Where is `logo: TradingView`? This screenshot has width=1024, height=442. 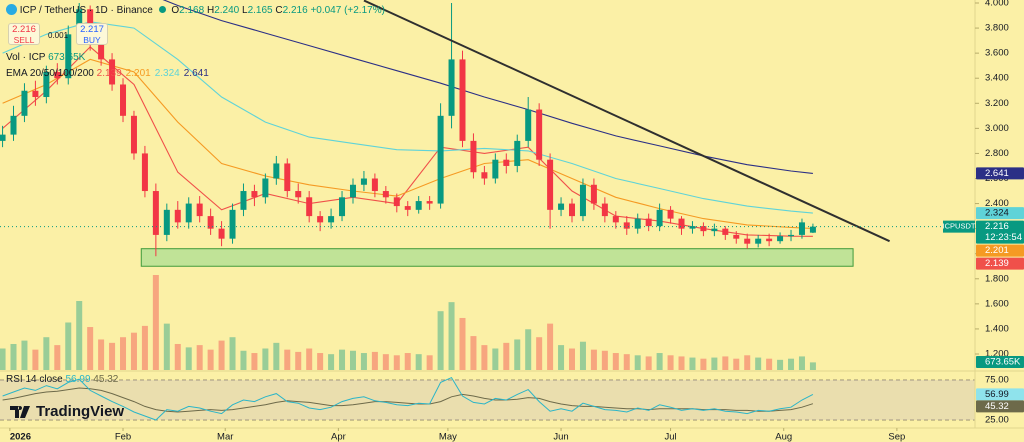 logo: TradingView is located at coordinates (67, 411).